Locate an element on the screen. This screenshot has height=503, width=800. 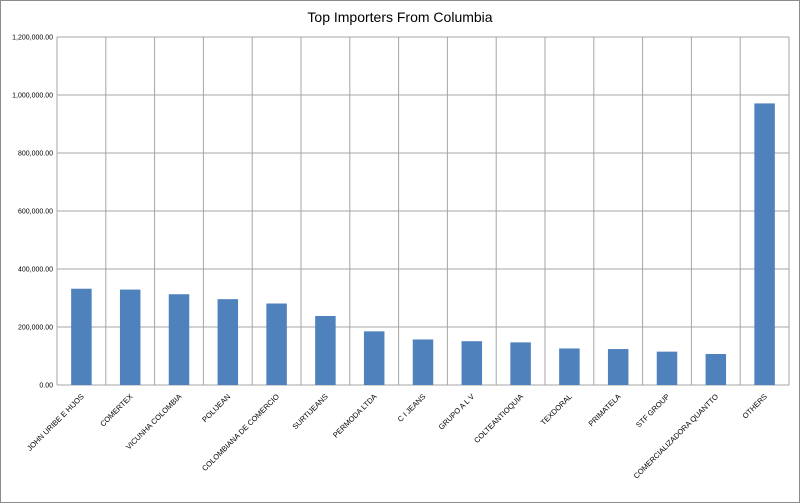
x-category-label: STF GROUP is located at coordinates (652, 410).